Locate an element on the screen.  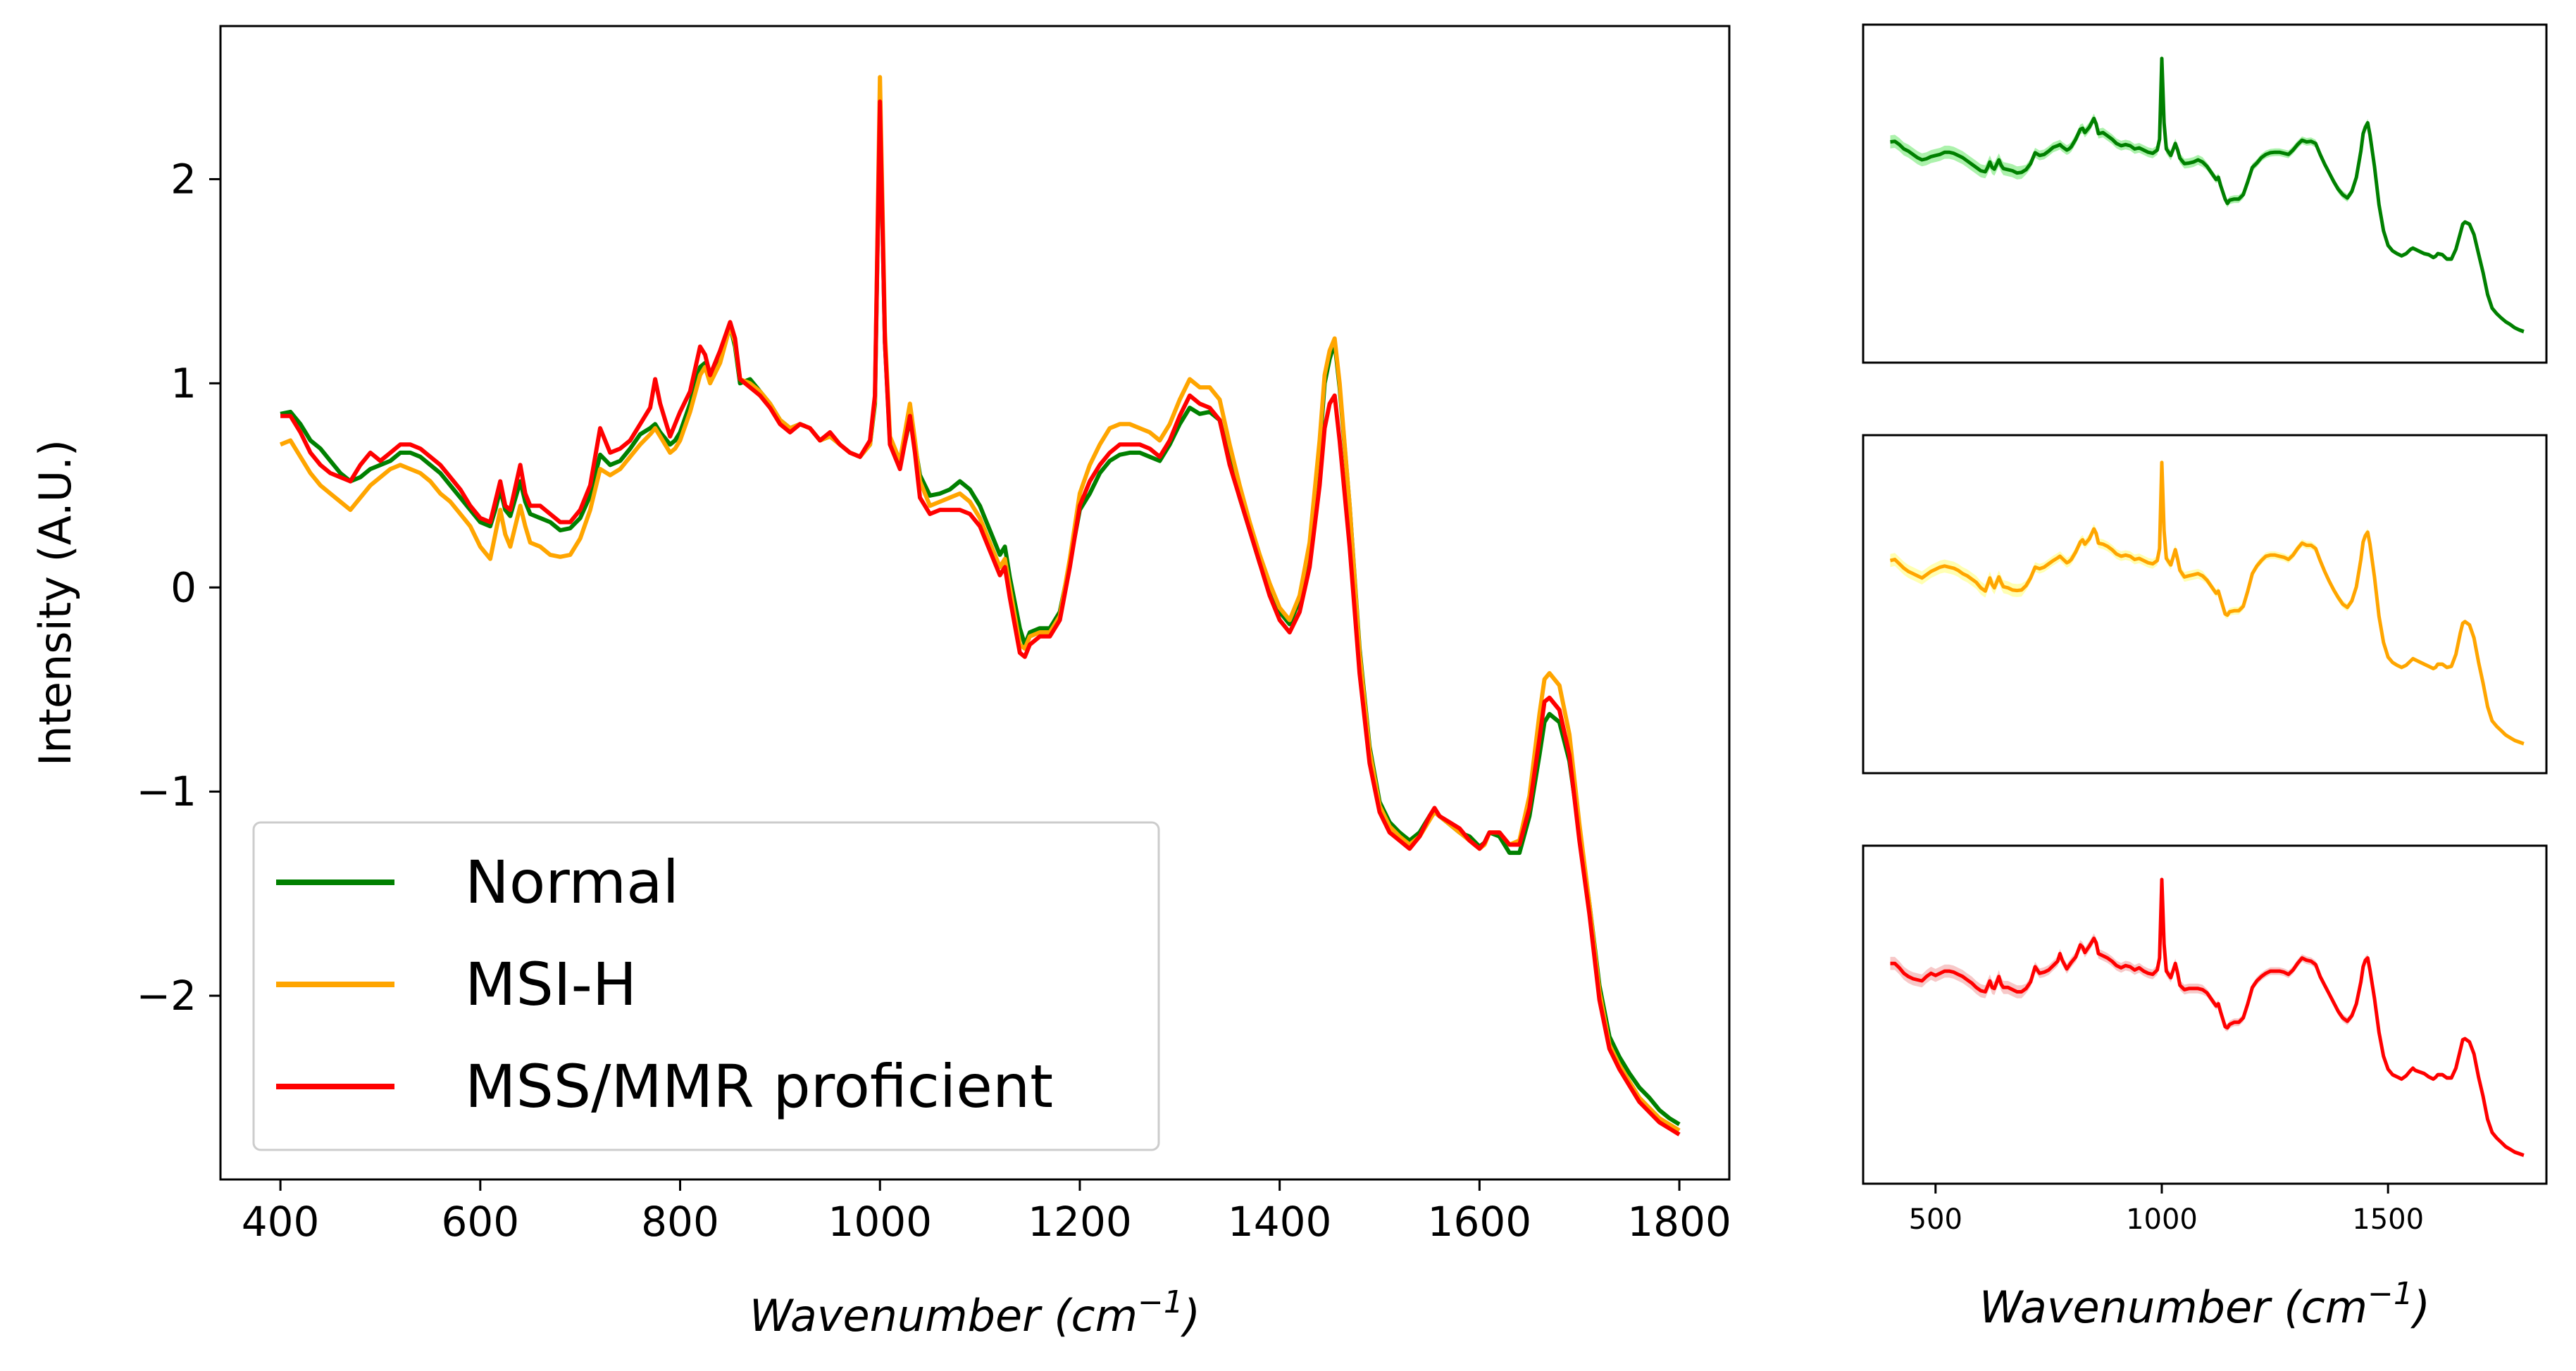
right-panel-msi-h is located at coordinates (2205, 604).